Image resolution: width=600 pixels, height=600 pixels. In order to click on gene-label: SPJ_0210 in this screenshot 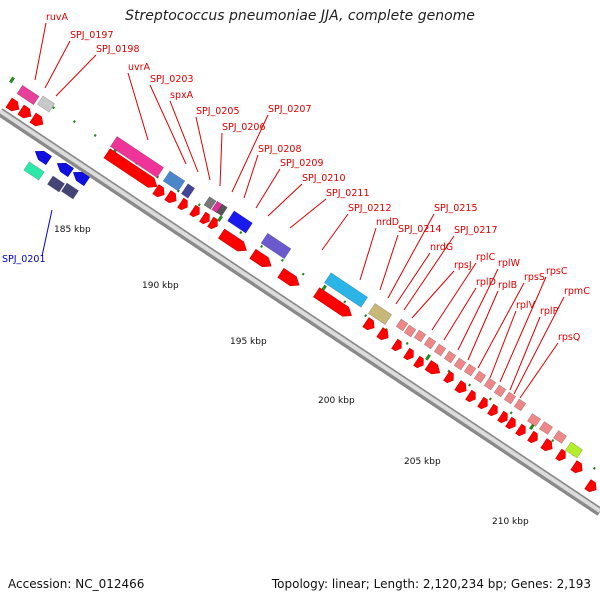, I will do `click(324, 178)`.